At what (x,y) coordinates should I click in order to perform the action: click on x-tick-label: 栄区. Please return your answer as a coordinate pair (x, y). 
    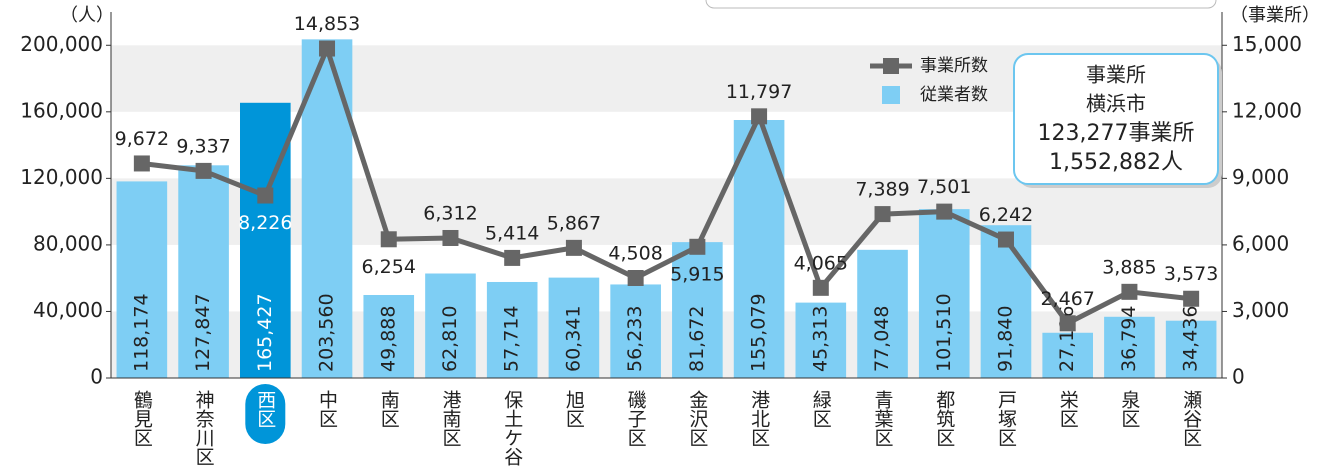
    Looking at the image, I should click on (1068, 409).